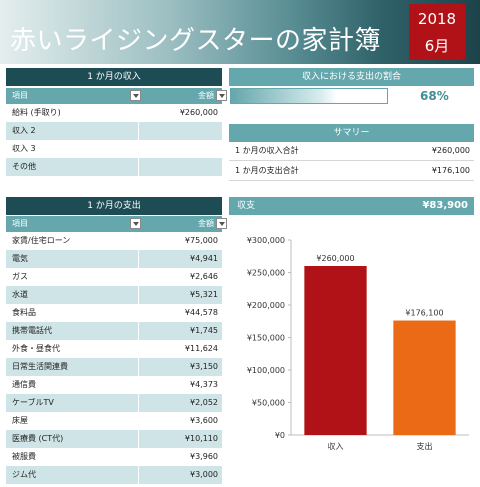  Describe the element at coordinates (204, 258) in the screenshot. I see `expense-amount: ¥4,941` at that location.